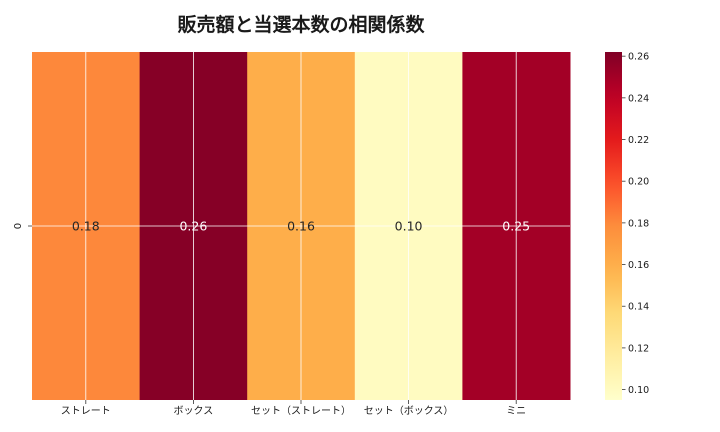  What do you see at coordinates (193, 226) in the screenshot?
I see `cell-annotation: 0.26` at bounding box center [193, 226].